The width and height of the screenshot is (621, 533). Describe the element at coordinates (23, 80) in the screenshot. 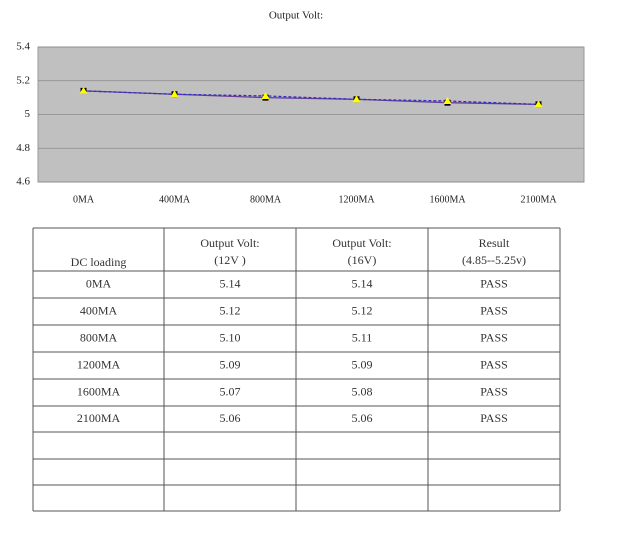

I see `y-tick-label: 5.2` at that location.